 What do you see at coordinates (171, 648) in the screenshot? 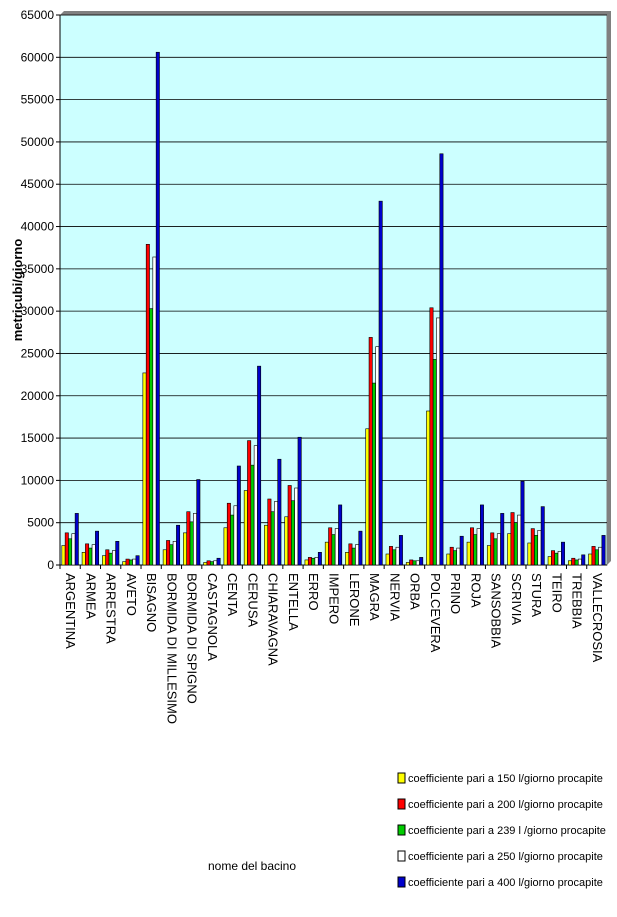
I see `x-tick-label: BORMIDA DI MILLESIMO` at bounding box center [171, 648].